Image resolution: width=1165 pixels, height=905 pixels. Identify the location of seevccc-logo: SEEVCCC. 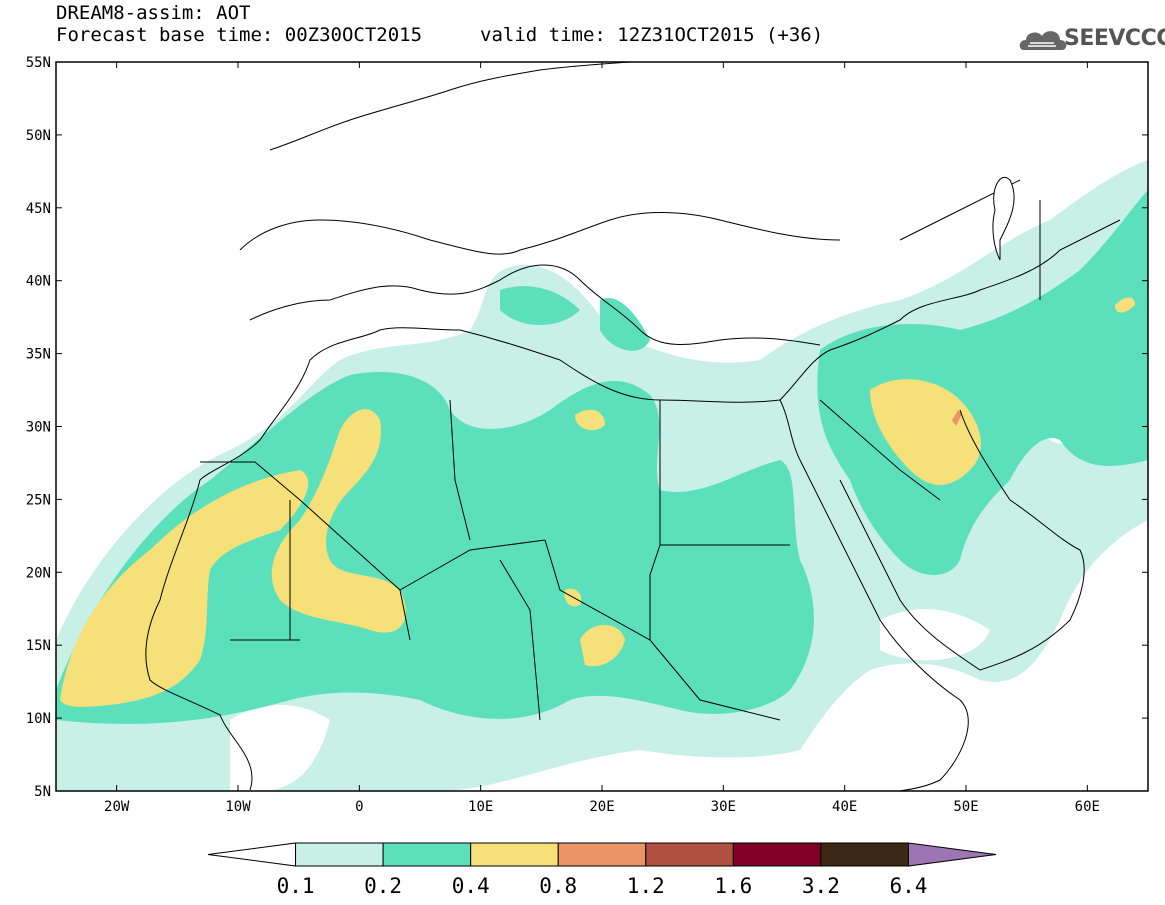
(1114, 38).